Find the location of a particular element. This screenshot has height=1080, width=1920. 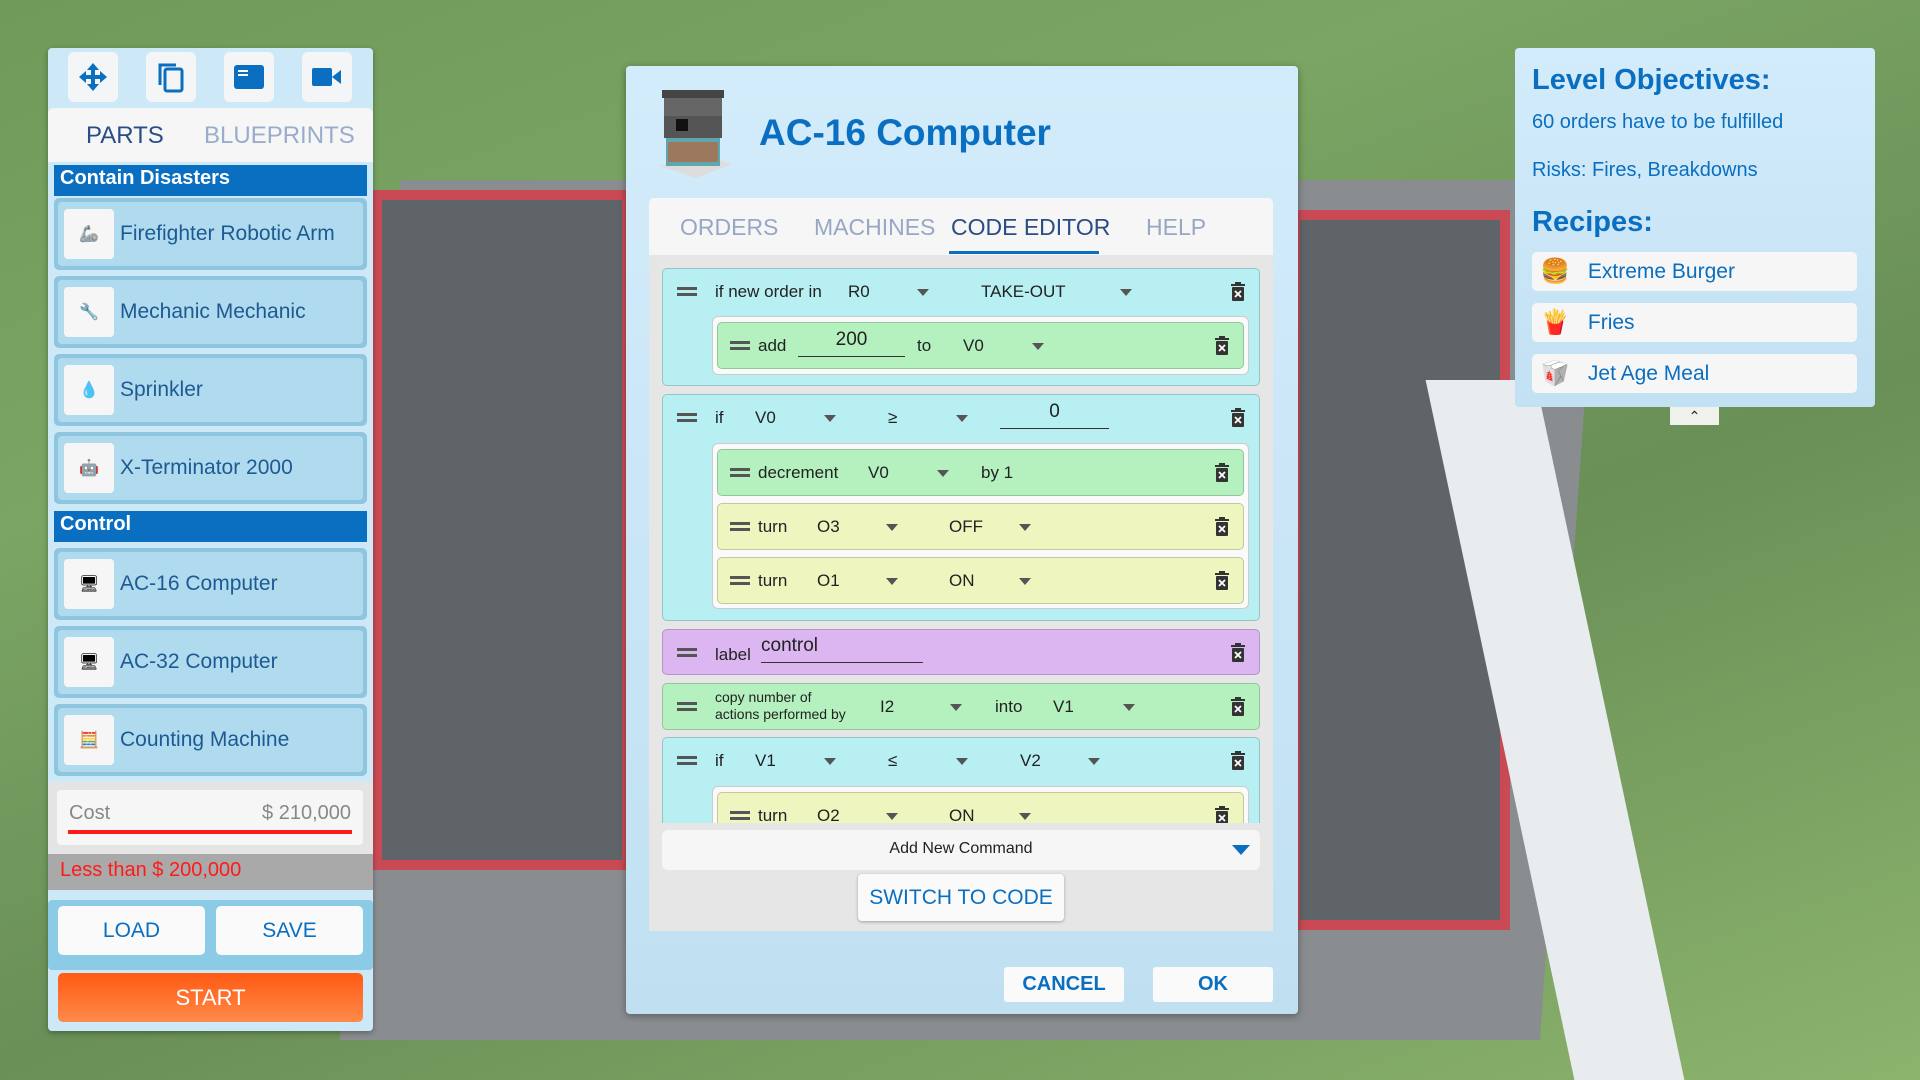

chevron-up-icon: ⌃ is located at coordinates (1694, 415).